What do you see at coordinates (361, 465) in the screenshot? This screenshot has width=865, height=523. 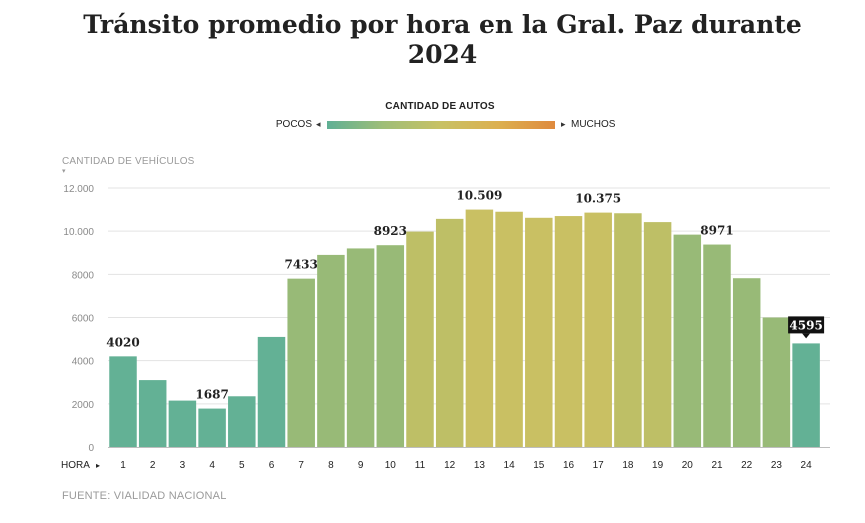 I see `x-tick-label: 9` at bounding box center [361, 465].